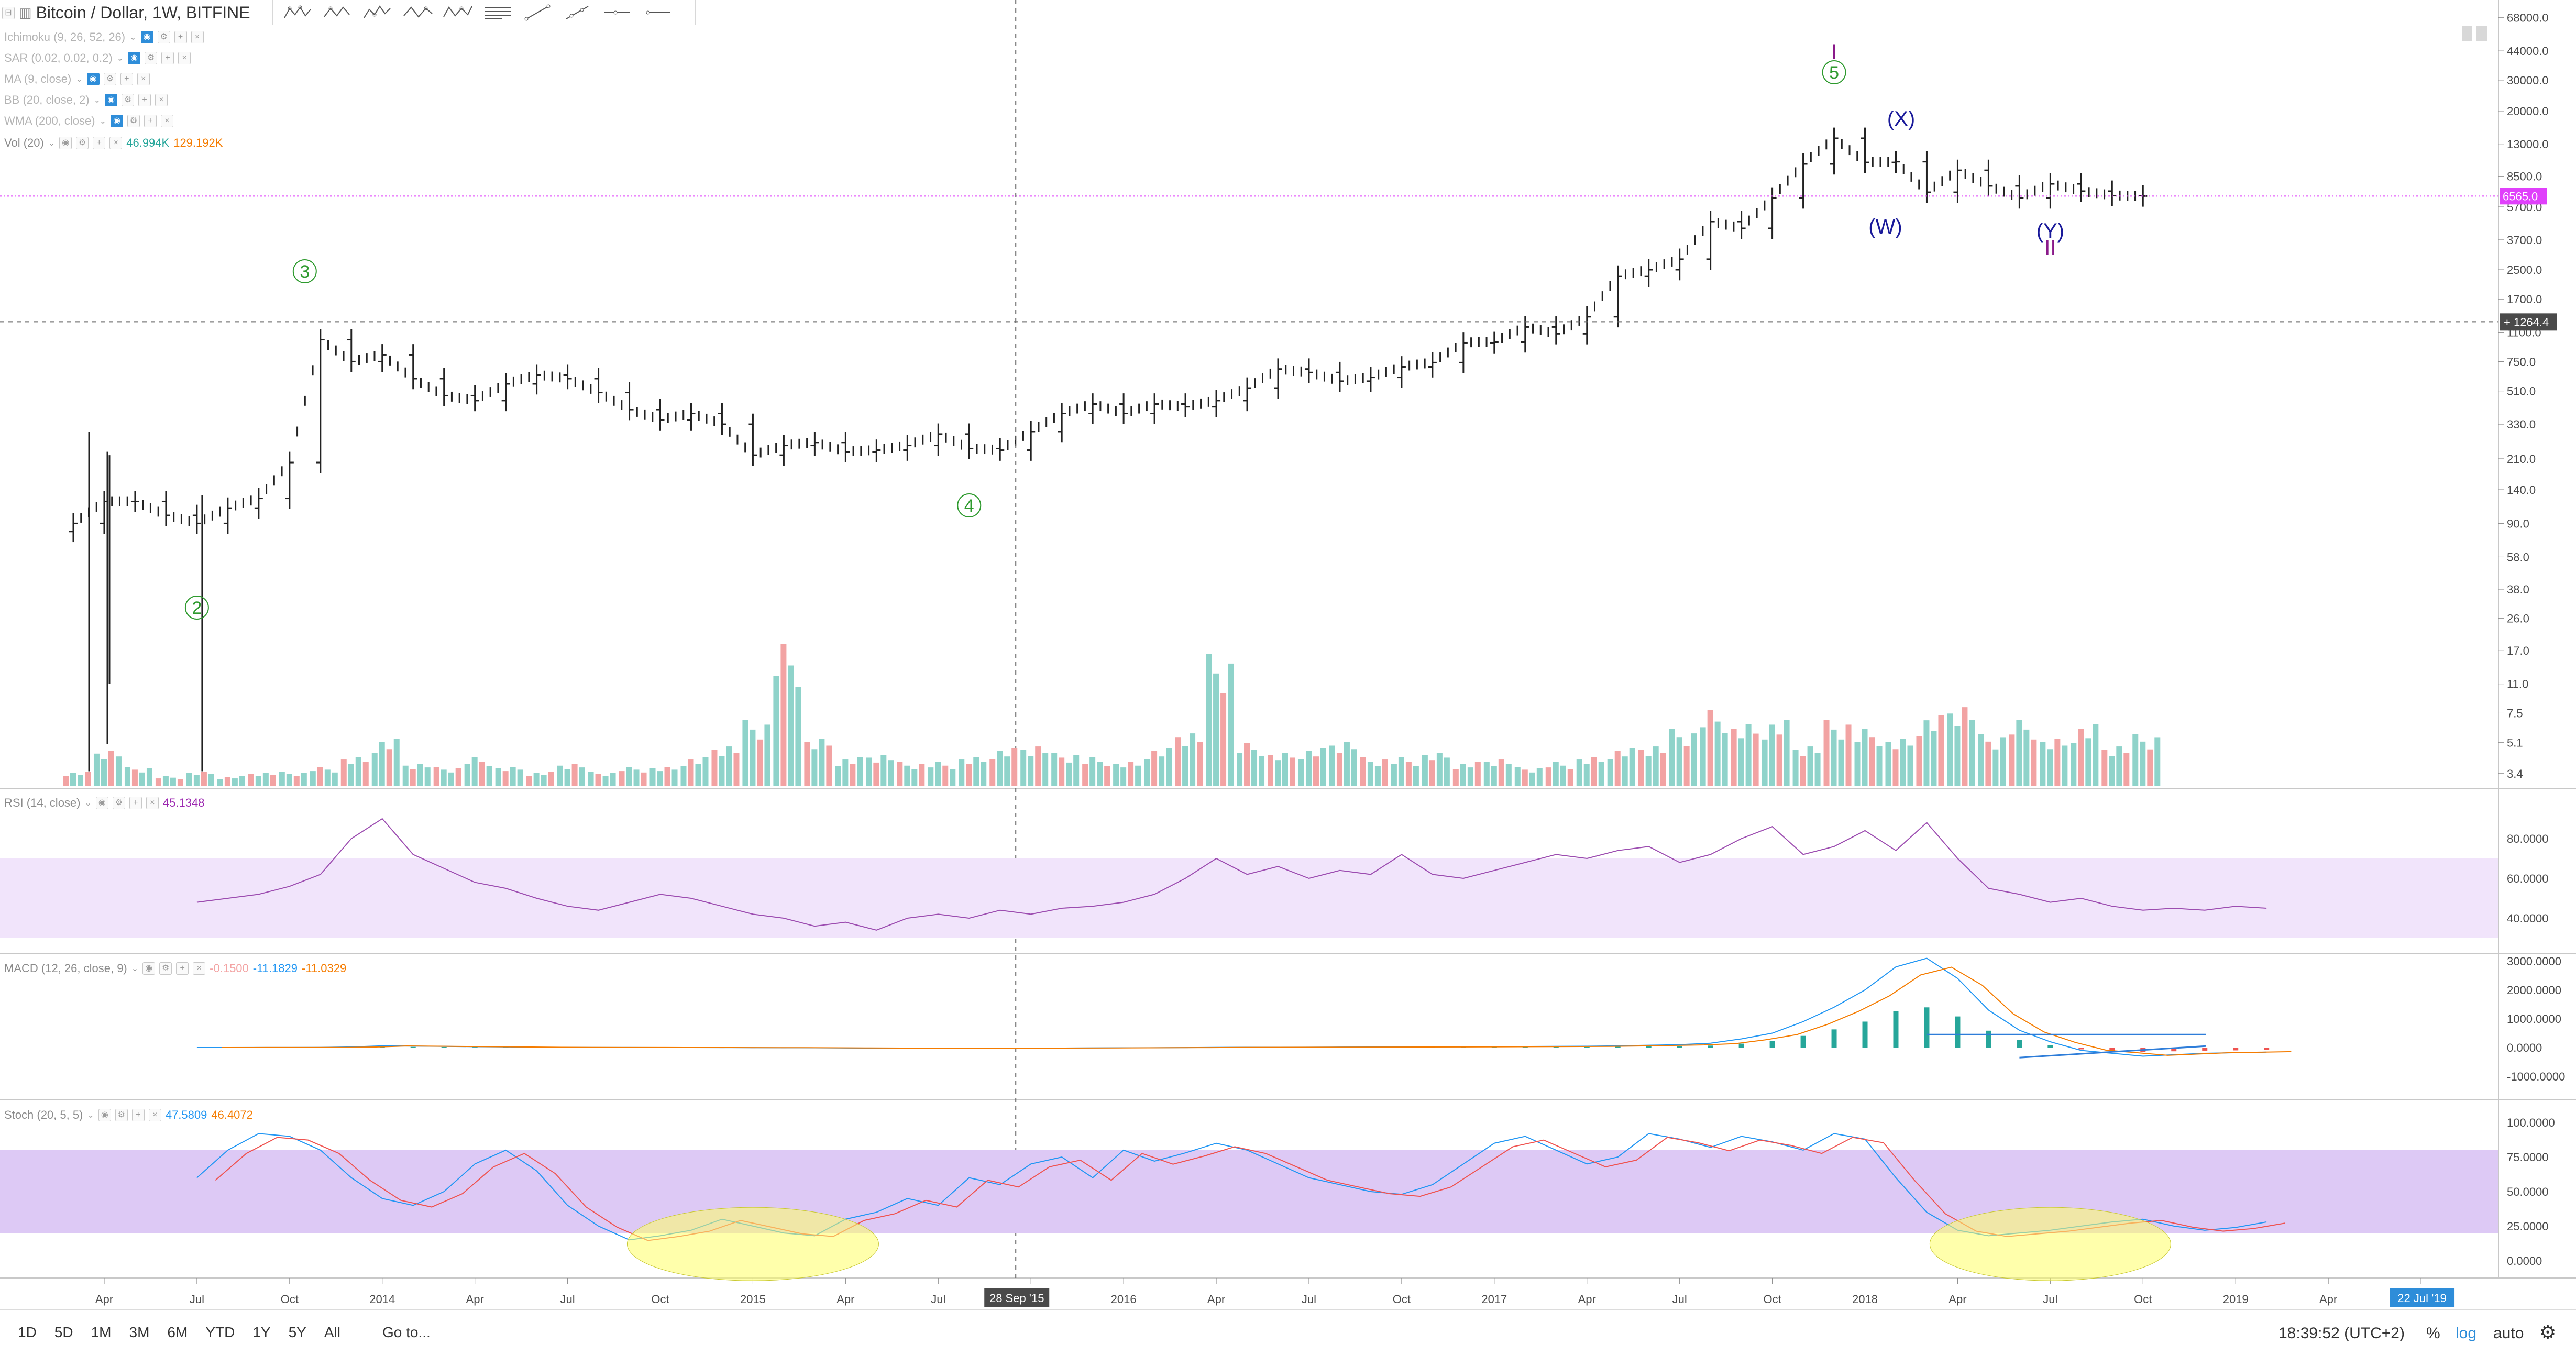 This screenshot has width=2576, height=1355. Describe the element at coordinates (2509, 1333) in the screenshot. I see `auto-scale-toggle: auto` at that location.